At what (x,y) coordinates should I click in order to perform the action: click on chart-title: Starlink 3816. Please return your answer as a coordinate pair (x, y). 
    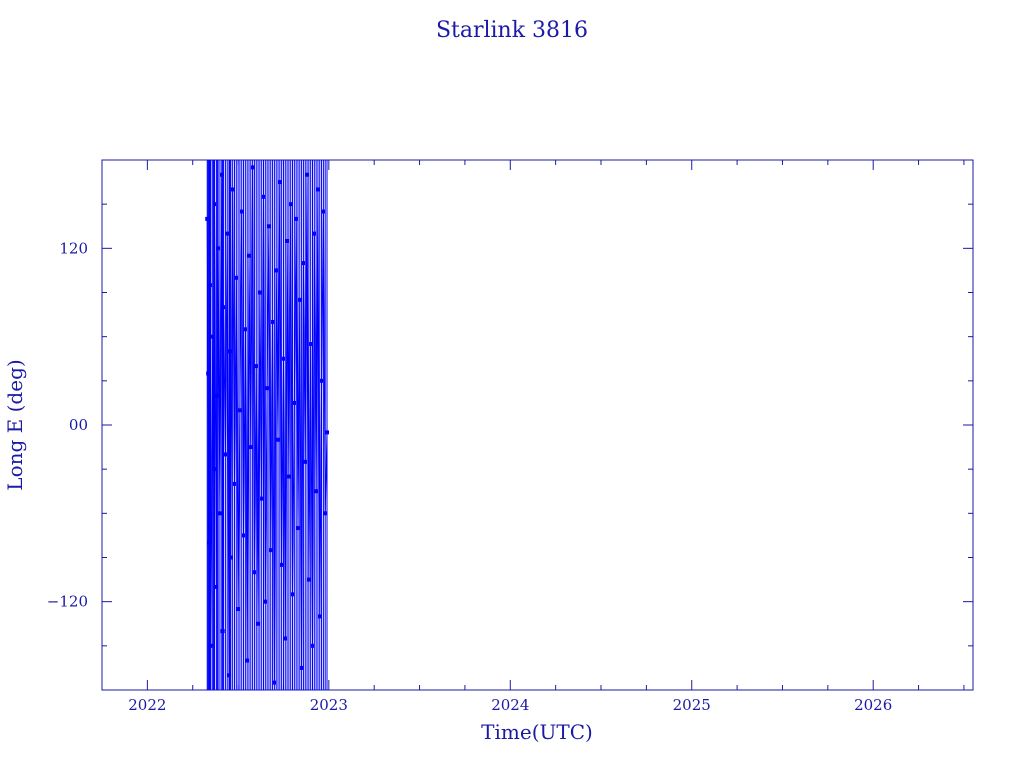
    Looking at the image, I should click on (512, 30).